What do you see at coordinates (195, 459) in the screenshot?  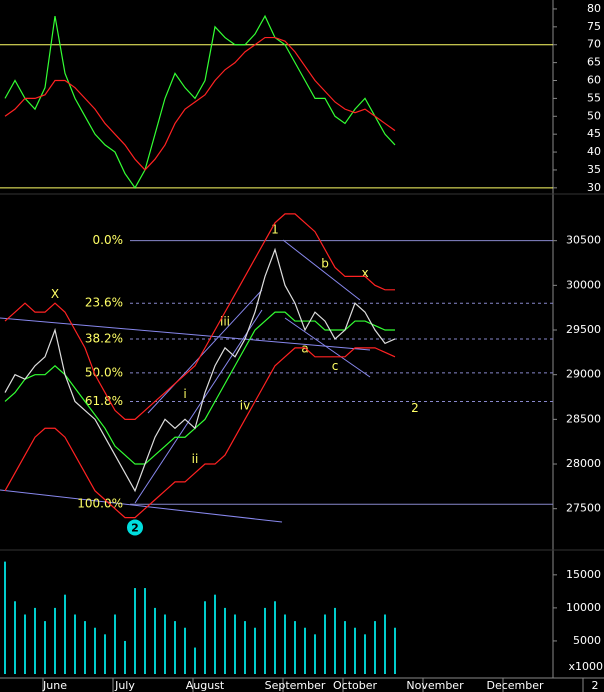 I see `wave-label: ii` at bounding box center [195, 459].